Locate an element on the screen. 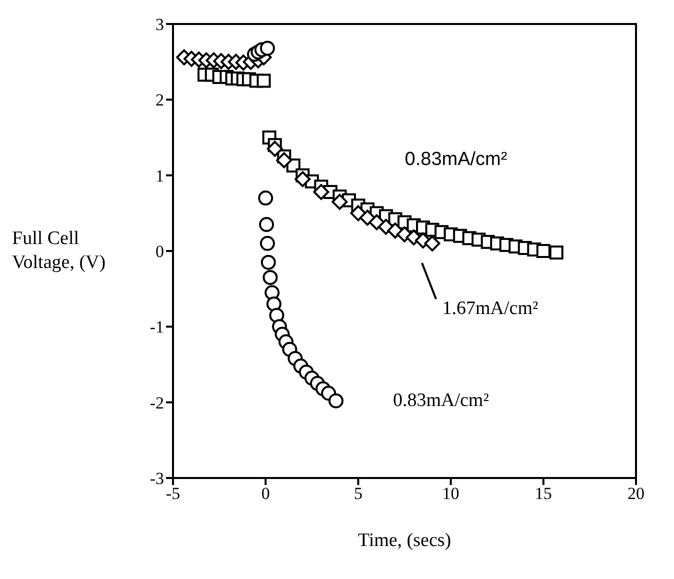 The width and height of the screenshot is (674, 579). x-tick-label: 10 is located at coordinates (451, 494).